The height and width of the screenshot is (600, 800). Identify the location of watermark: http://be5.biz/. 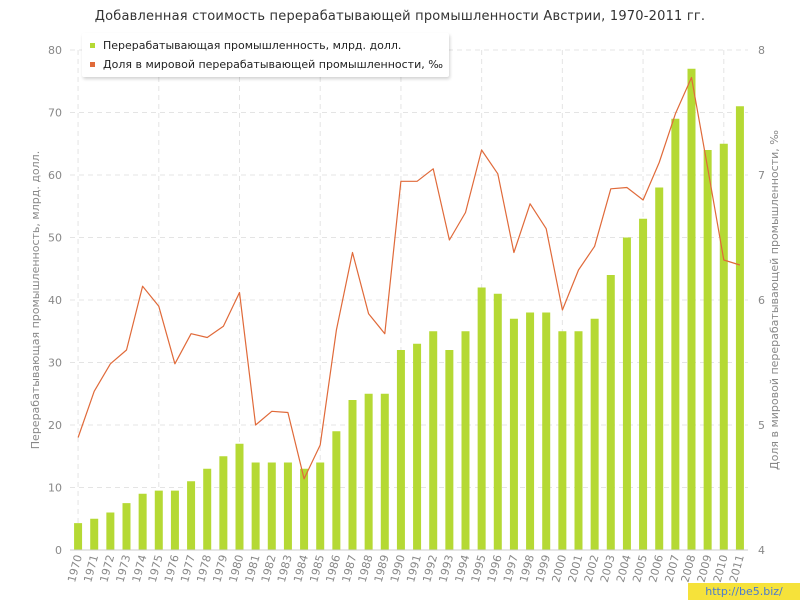
(744, 591).